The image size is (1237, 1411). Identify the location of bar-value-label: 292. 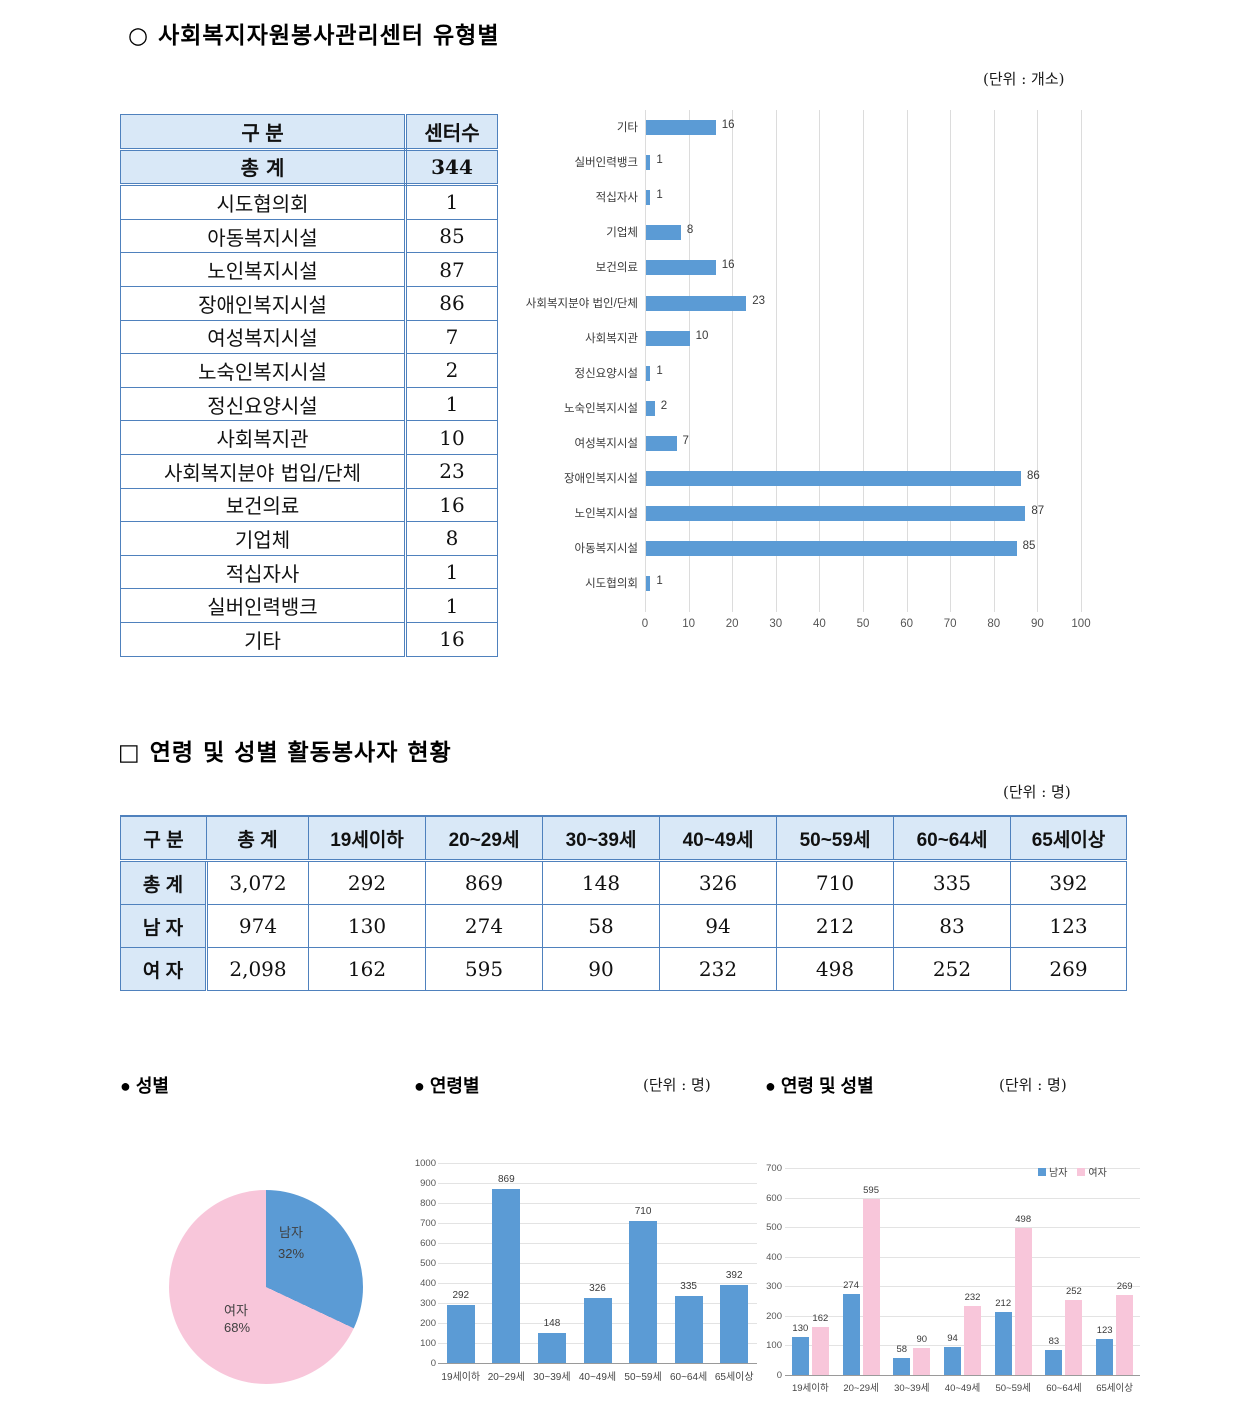
(461, 1295).